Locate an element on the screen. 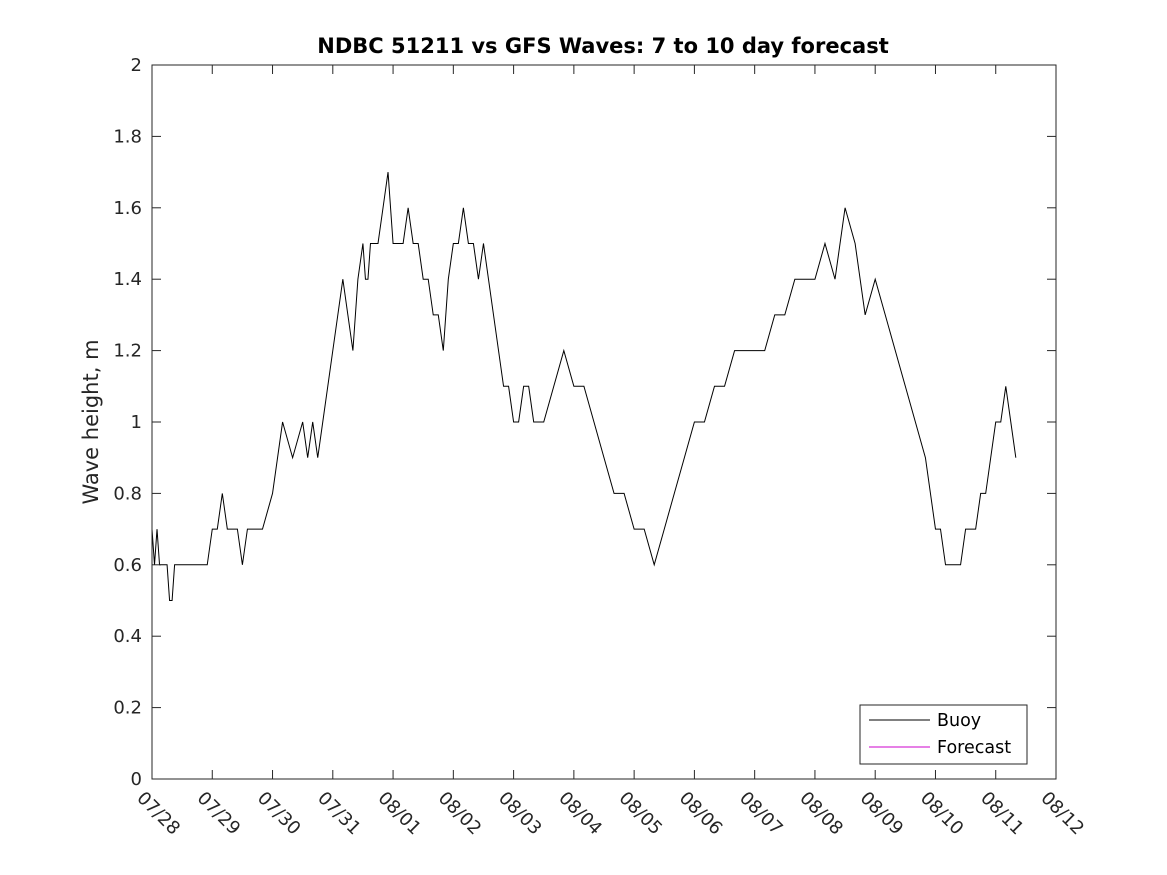 Image resolution: width=1167 pixels, height=875 pixels. x-tick-label: 08/10 is located at coordinates (942, 814).